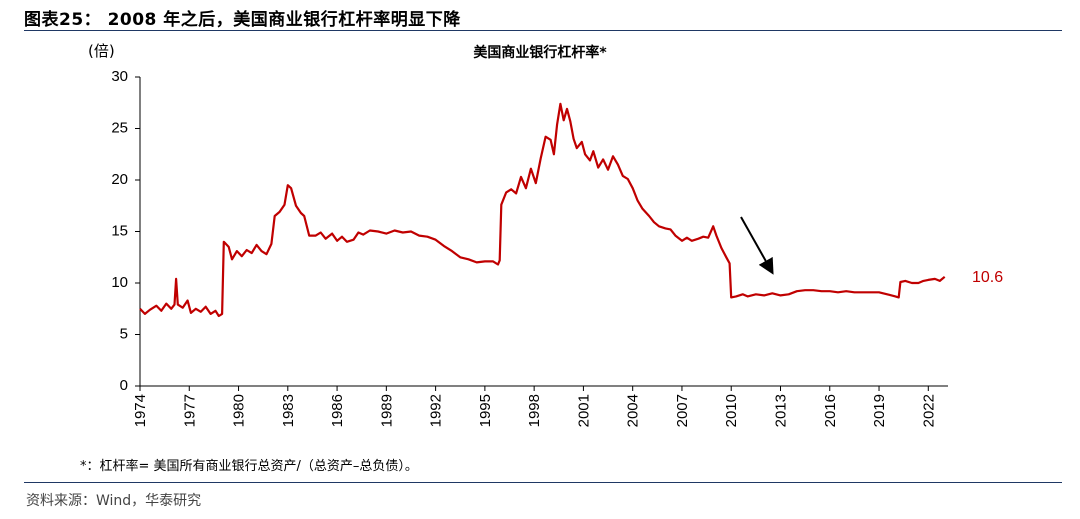 The width and height of the screenshot is (1080, 519). What do you see at coordinates (119, 127) in the screenshot?
I see `y-tick-label: 25` at bounding box center [119, 127].